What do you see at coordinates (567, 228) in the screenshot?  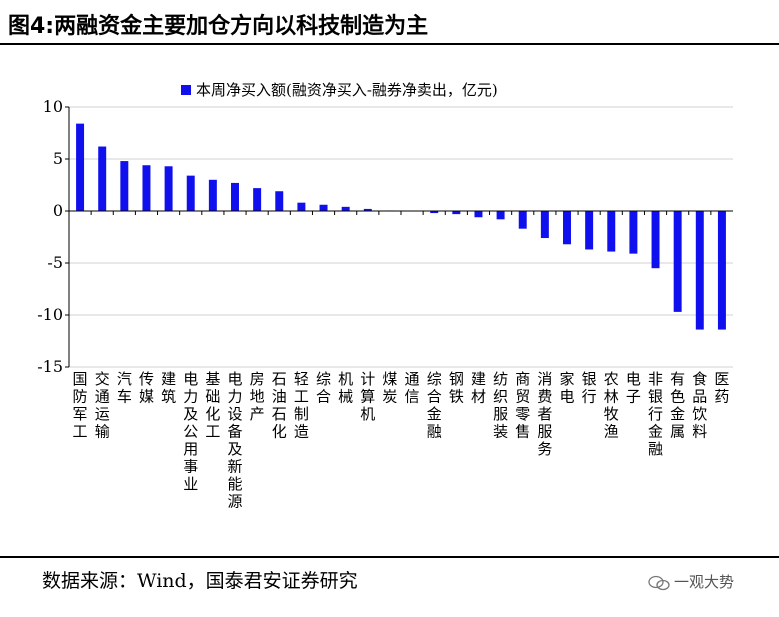 I see `bar-家电` at bounding box center [567, 228].